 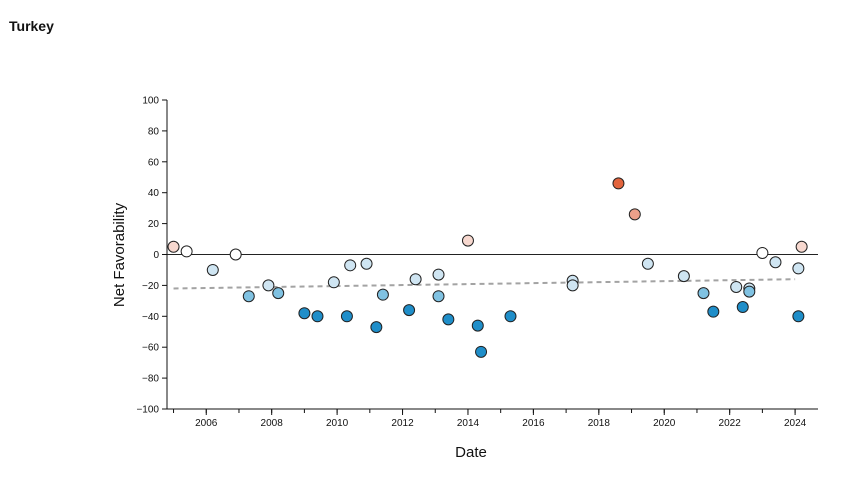 I want to click on y-tick-label: 0, so click(x=156, y=255).